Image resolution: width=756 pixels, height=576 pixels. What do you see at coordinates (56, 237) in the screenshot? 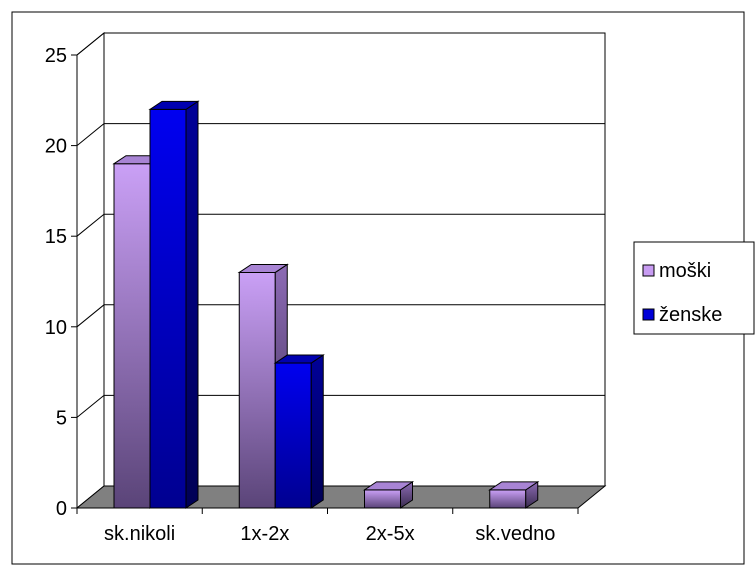
I see `y-tick-label: 15` at bounding box center [56, 237].